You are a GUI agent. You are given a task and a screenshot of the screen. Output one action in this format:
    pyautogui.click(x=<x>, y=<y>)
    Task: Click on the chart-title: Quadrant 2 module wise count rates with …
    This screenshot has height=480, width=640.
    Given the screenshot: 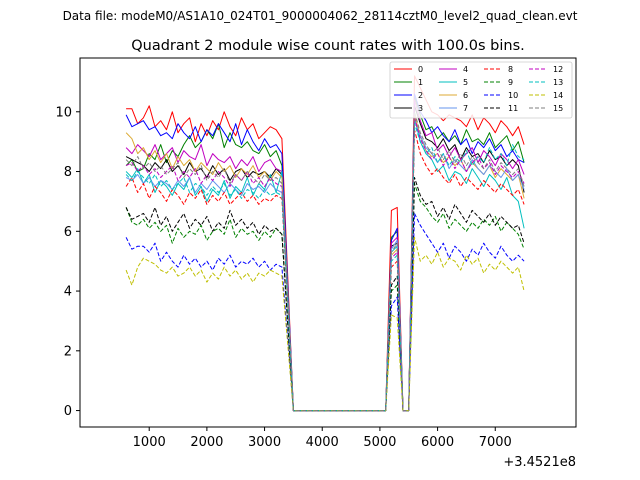 What is the action you would take?
    pyautogui.click(x=328, y=46)
    